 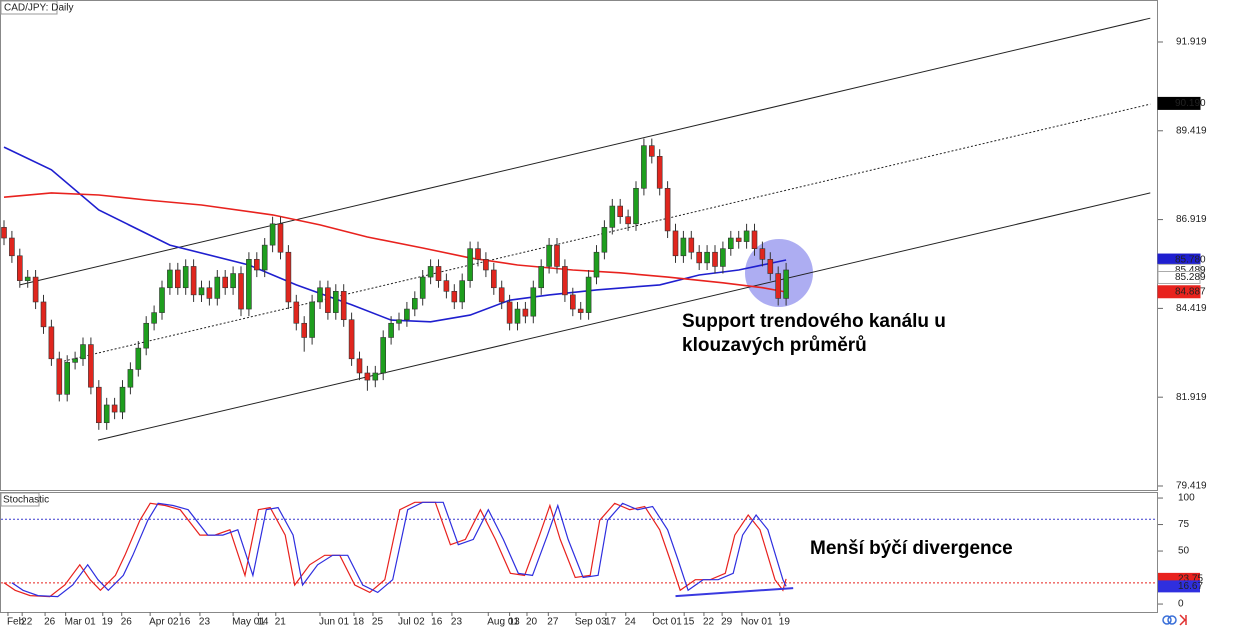 I want to click on x-tick-label: May 01, so click(x=248, y=622).